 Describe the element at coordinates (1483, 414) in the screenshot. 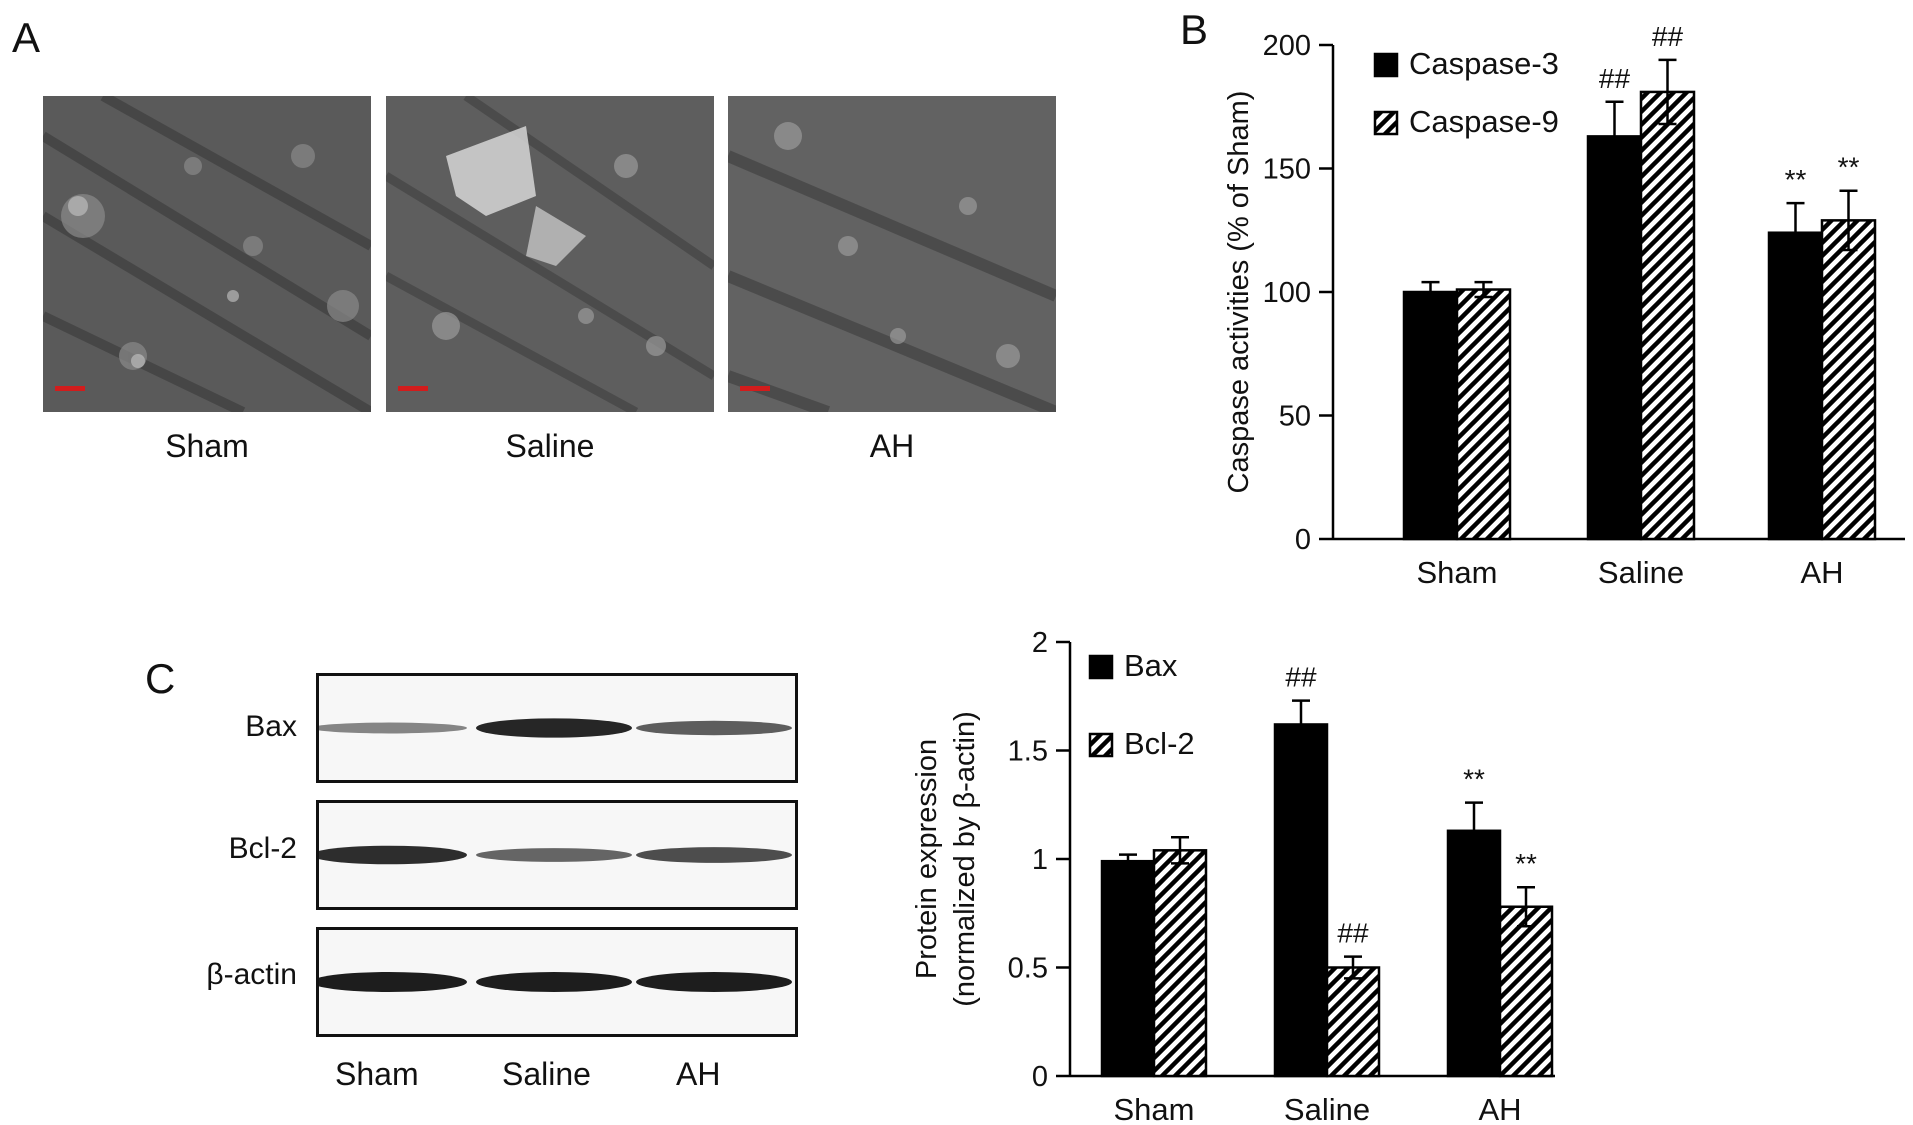

I see `bar-caspase-9-sham` at that location.